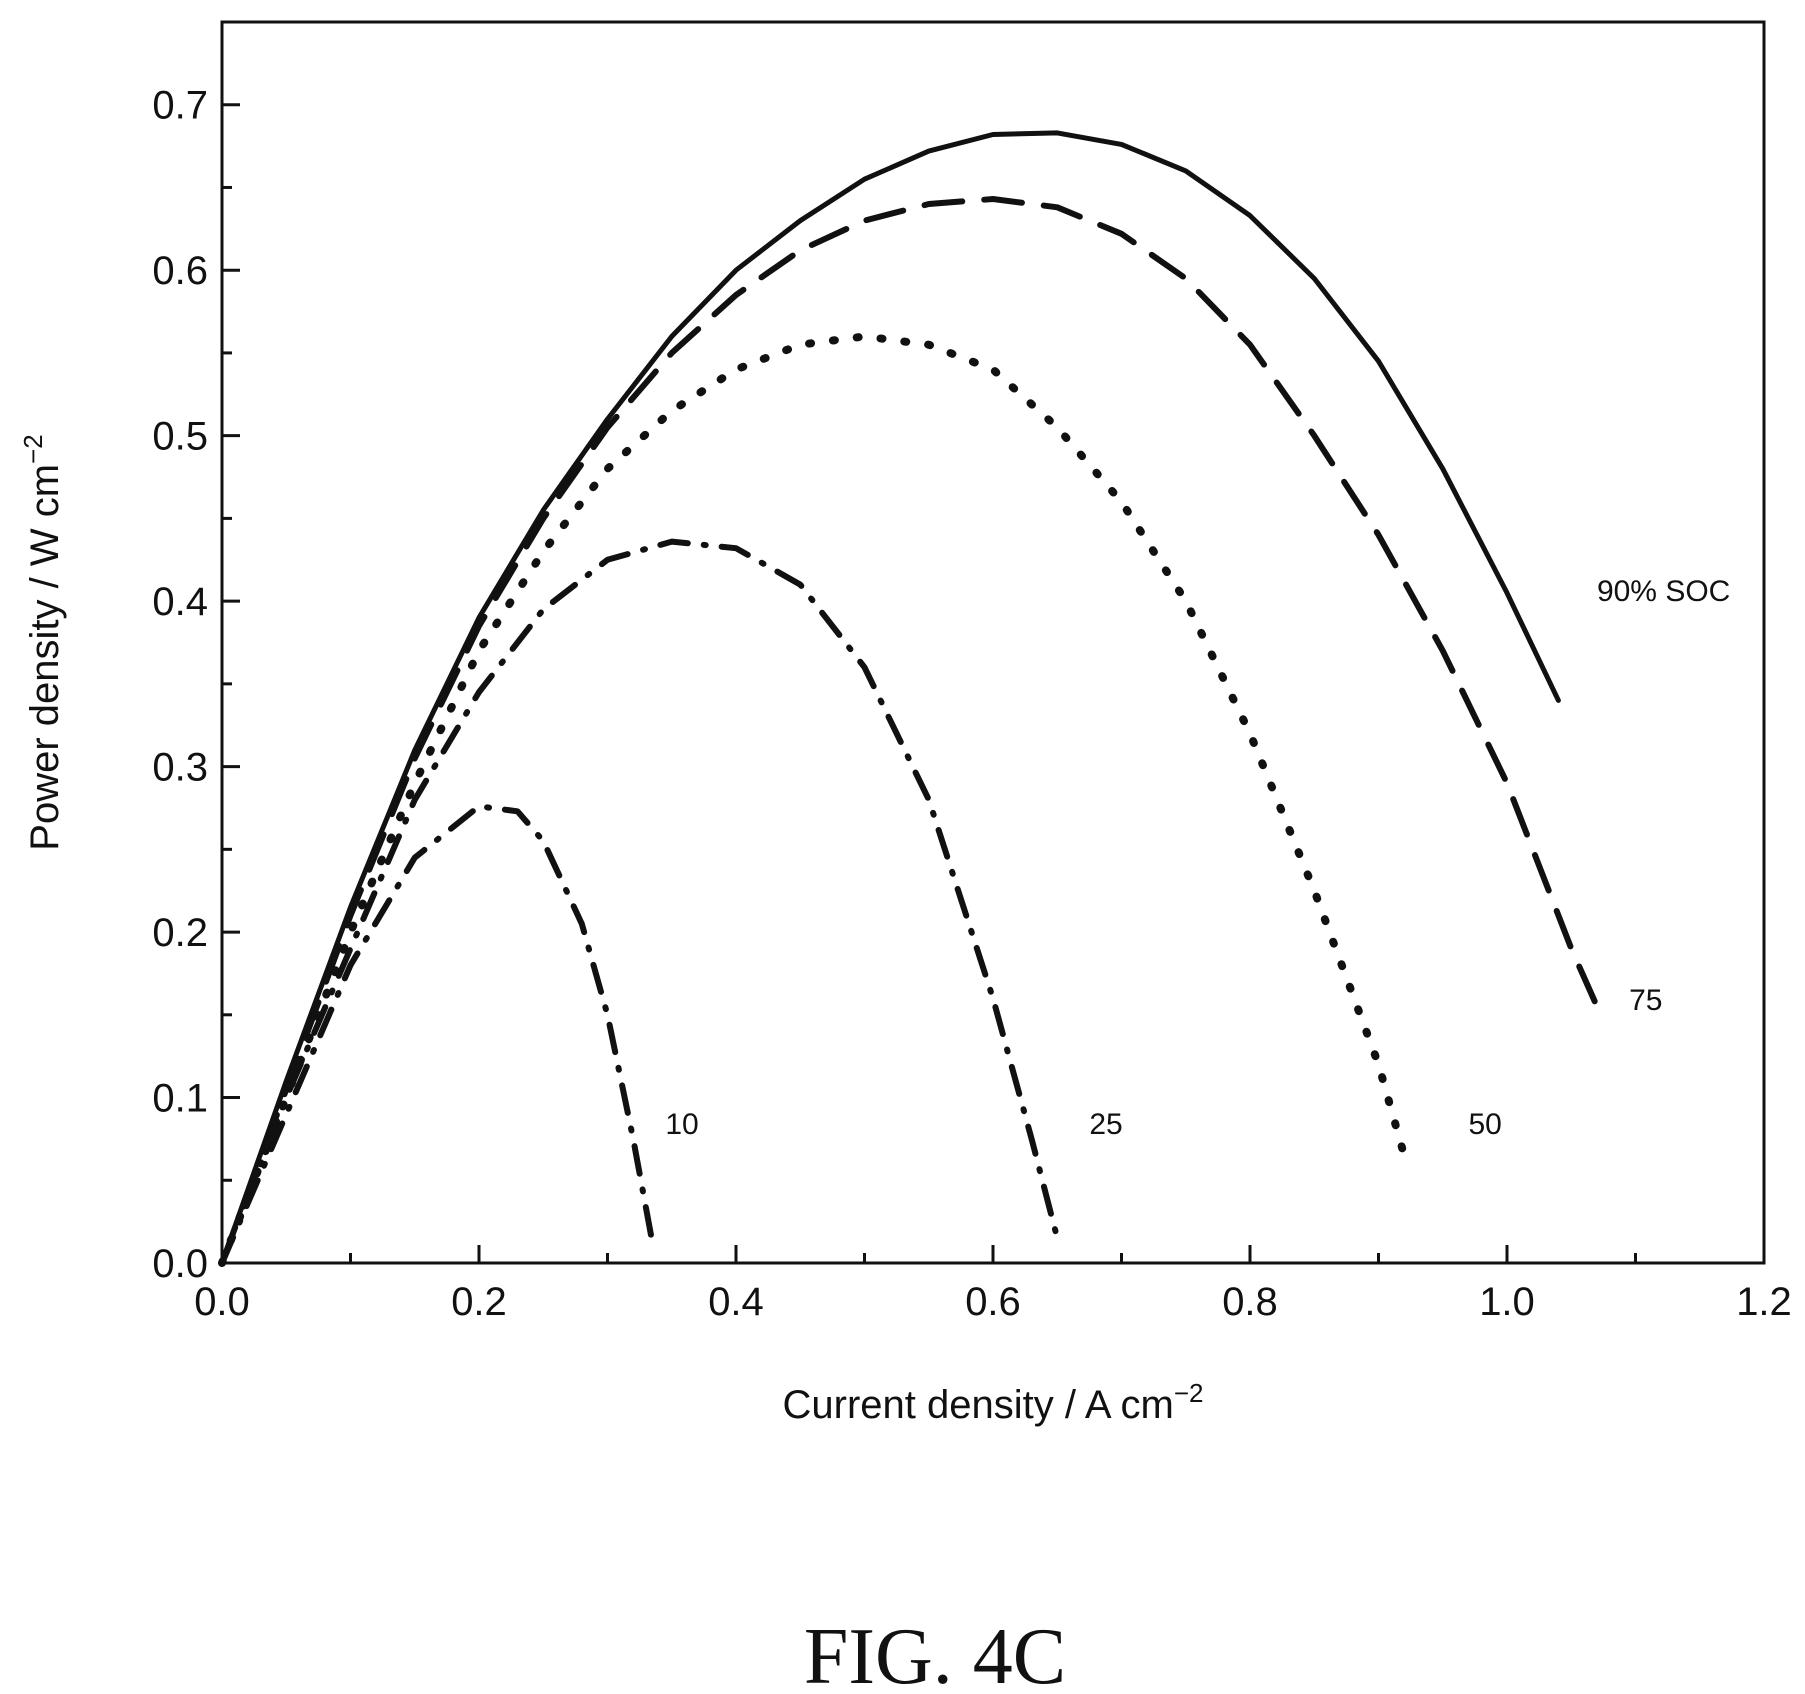 The height and width of the screenshot is (1694, 1805). I want to click on x-tick-label: 0.4, so click(736, 1302).